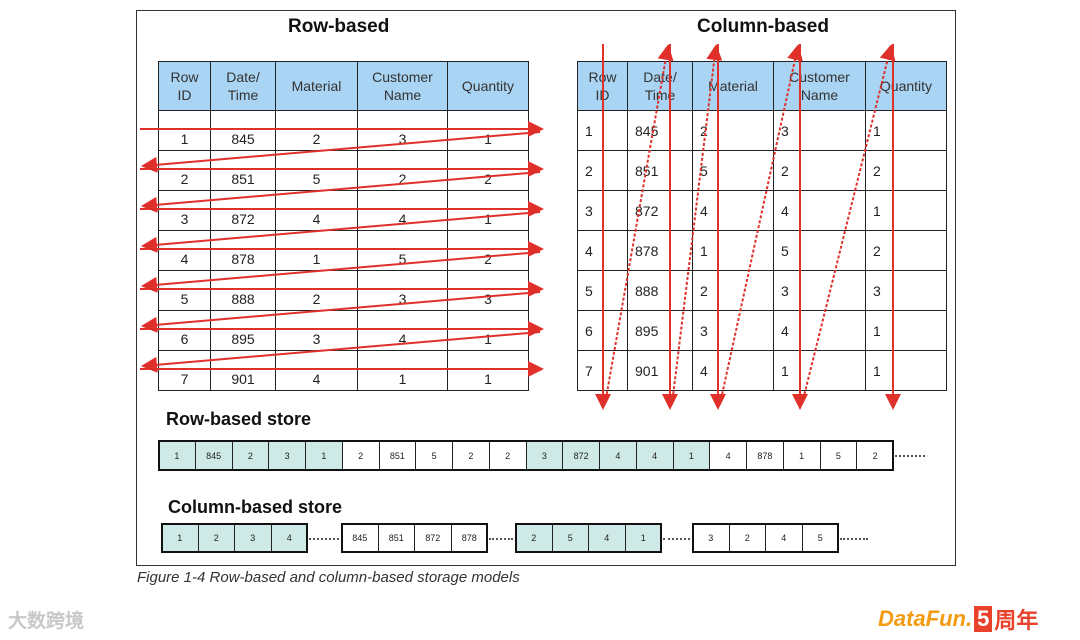  Describe the element at coordinates (434, 455) in the screenshot. I see `store-cell: 5` at that location.